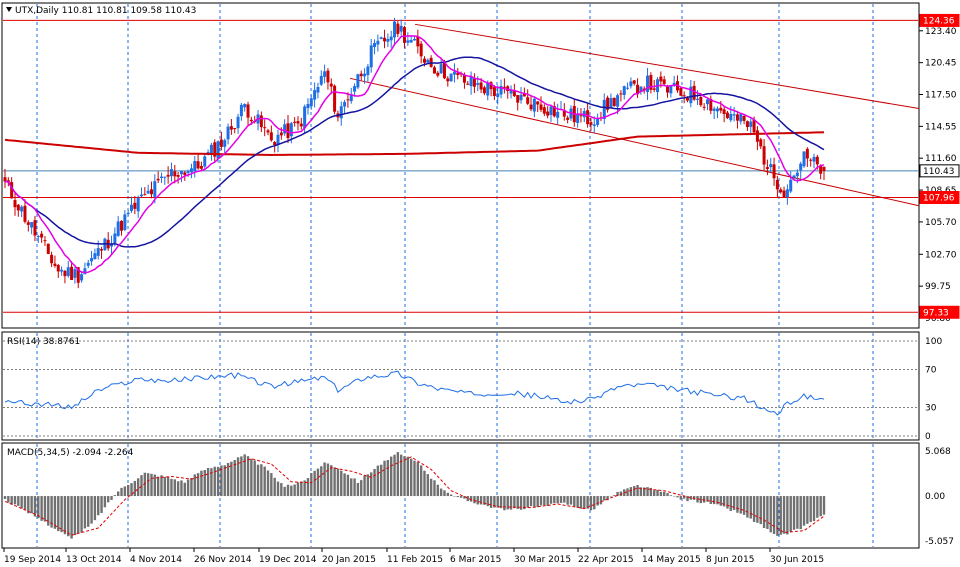  Describe the element at coordinates (931, 371) in the screenshot. I see `rsi-axis-label: 70` at that location.